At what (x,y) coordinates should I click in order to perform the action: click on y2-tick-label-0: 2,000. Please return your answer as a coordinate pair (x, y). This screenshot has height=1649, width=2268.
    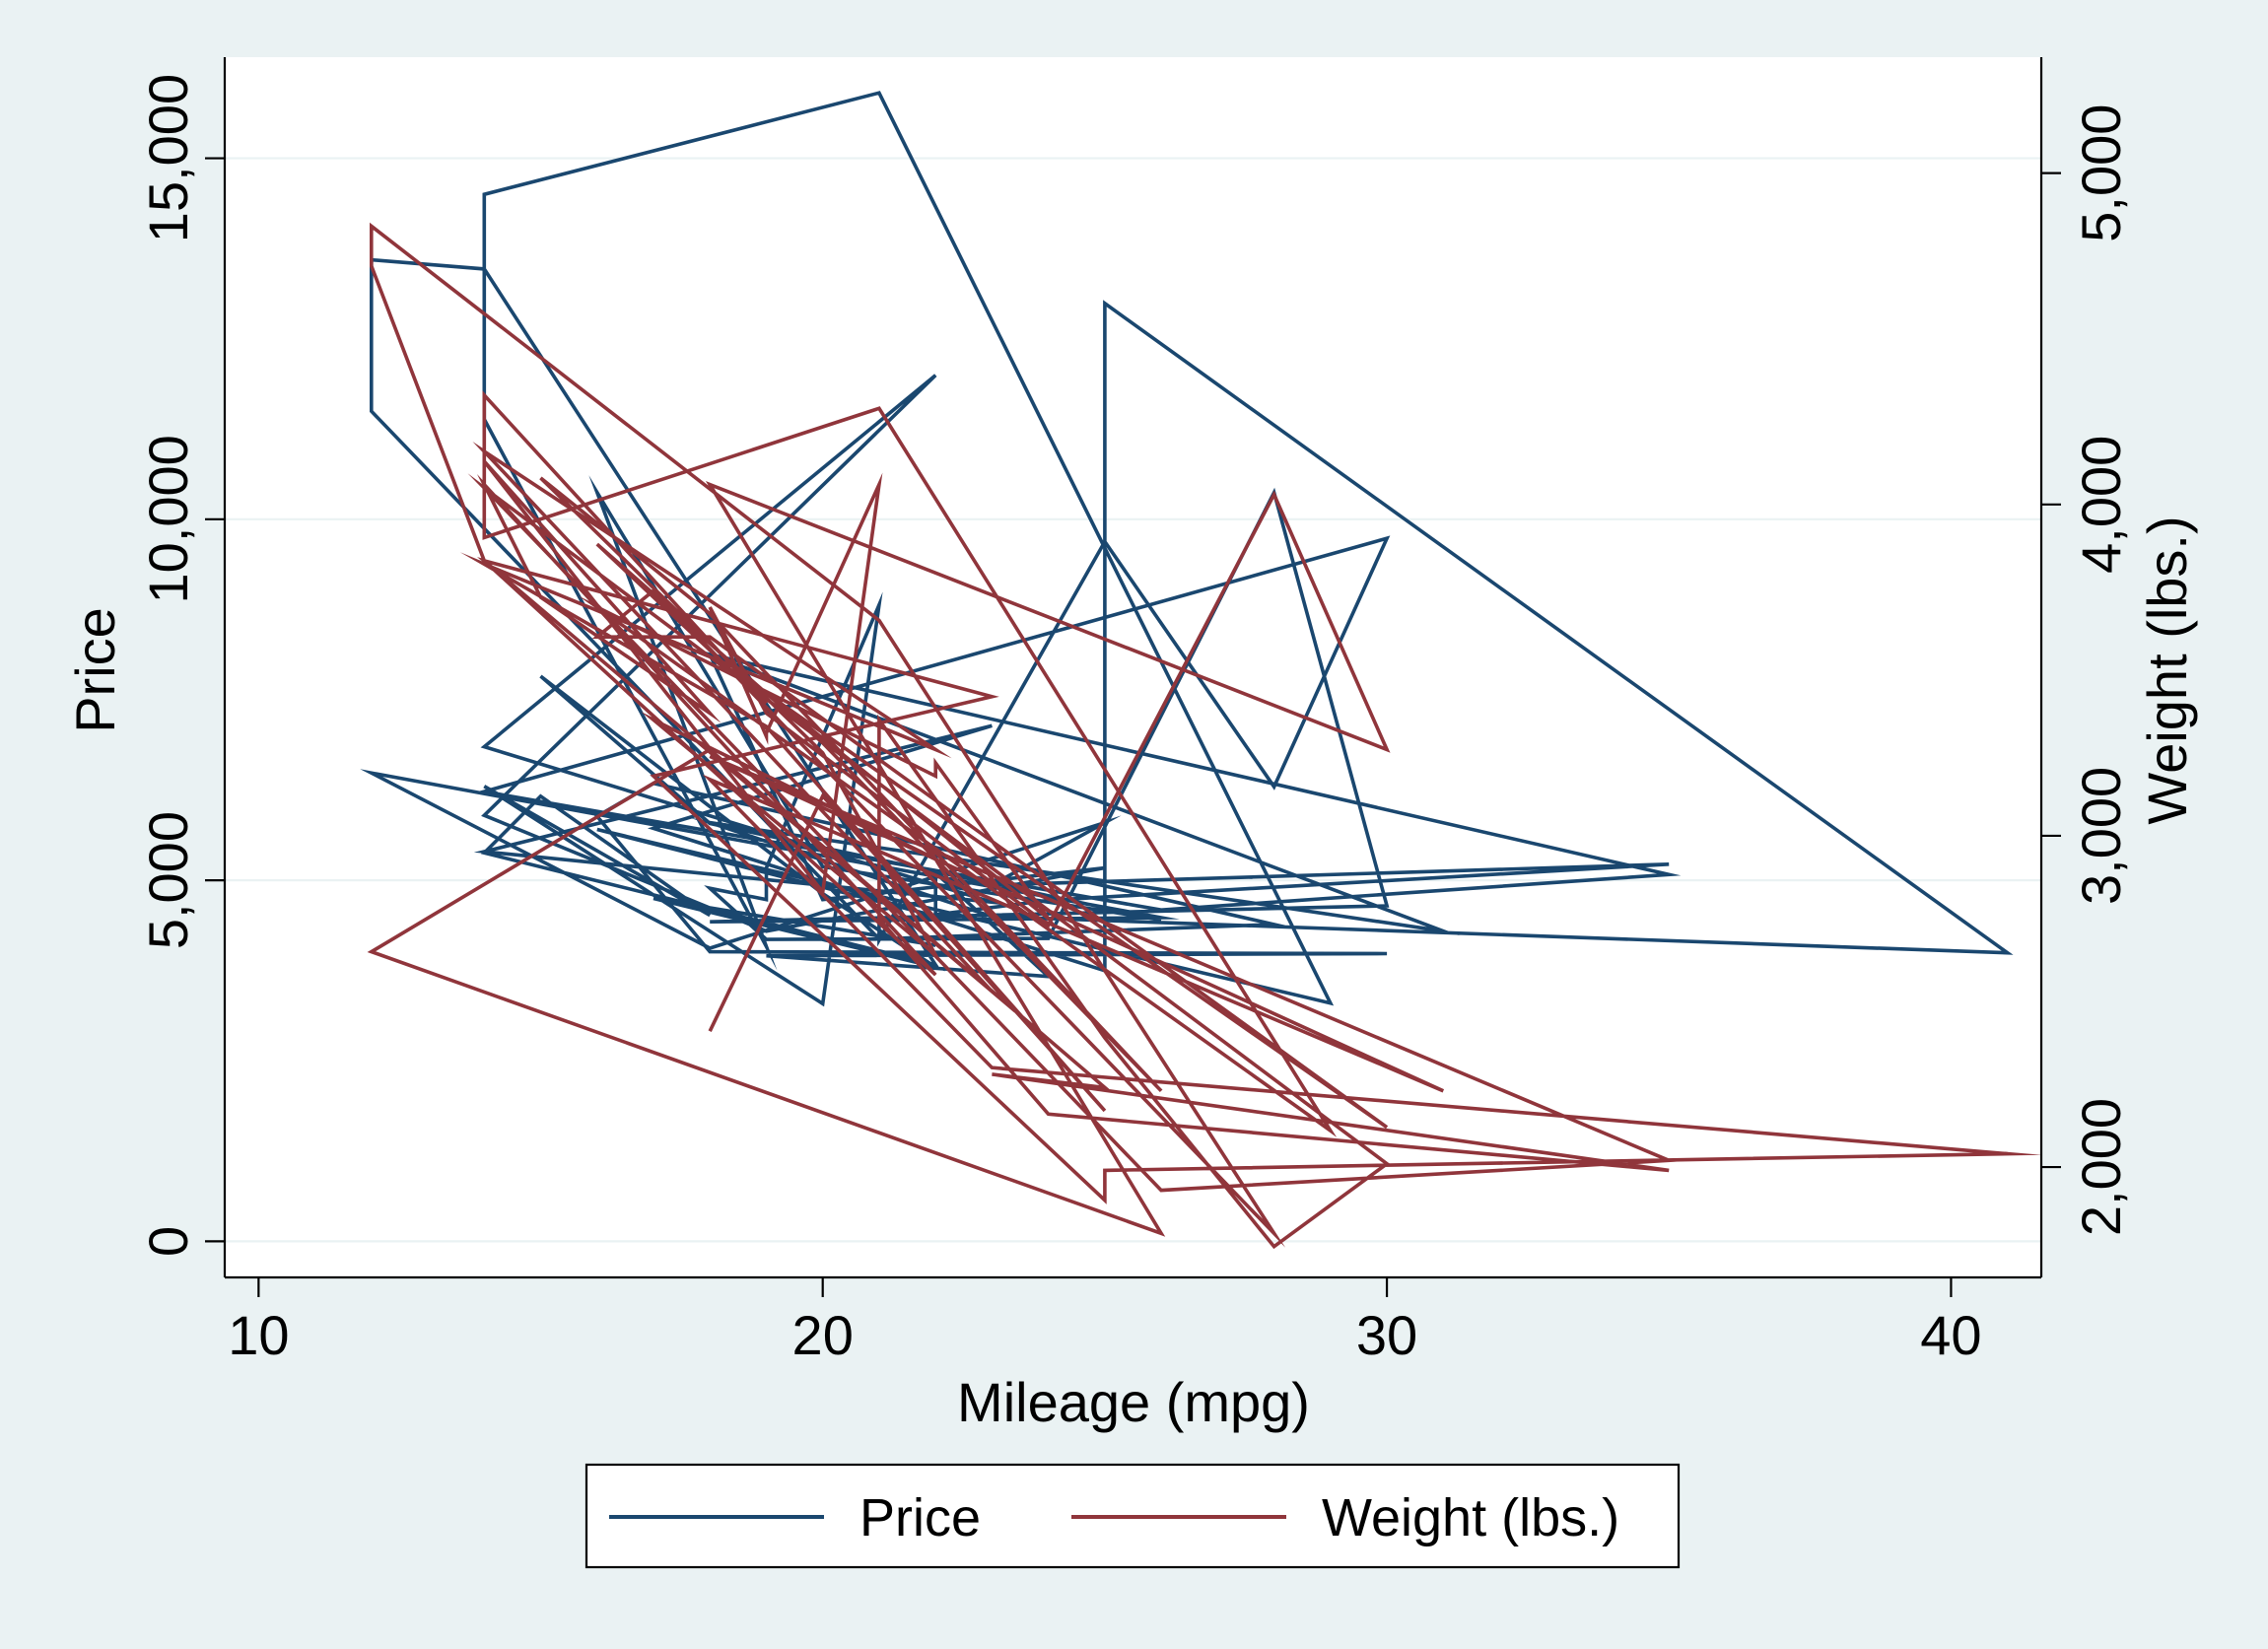
    Looking at the image, I should click on (2101, 1167).